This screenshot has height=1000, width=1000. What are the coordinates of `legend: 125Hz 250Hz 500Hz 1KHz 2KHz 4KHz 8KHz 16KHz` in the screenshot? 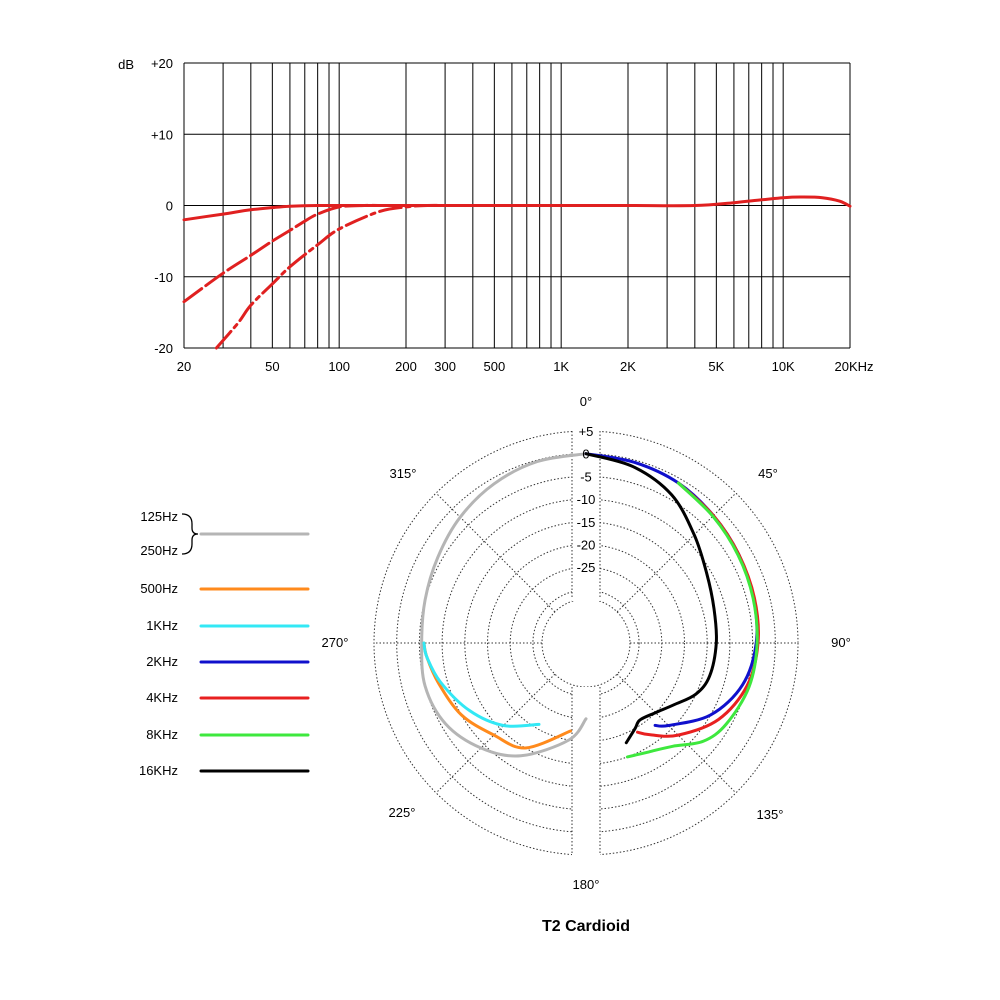 It's located at (224, 643).